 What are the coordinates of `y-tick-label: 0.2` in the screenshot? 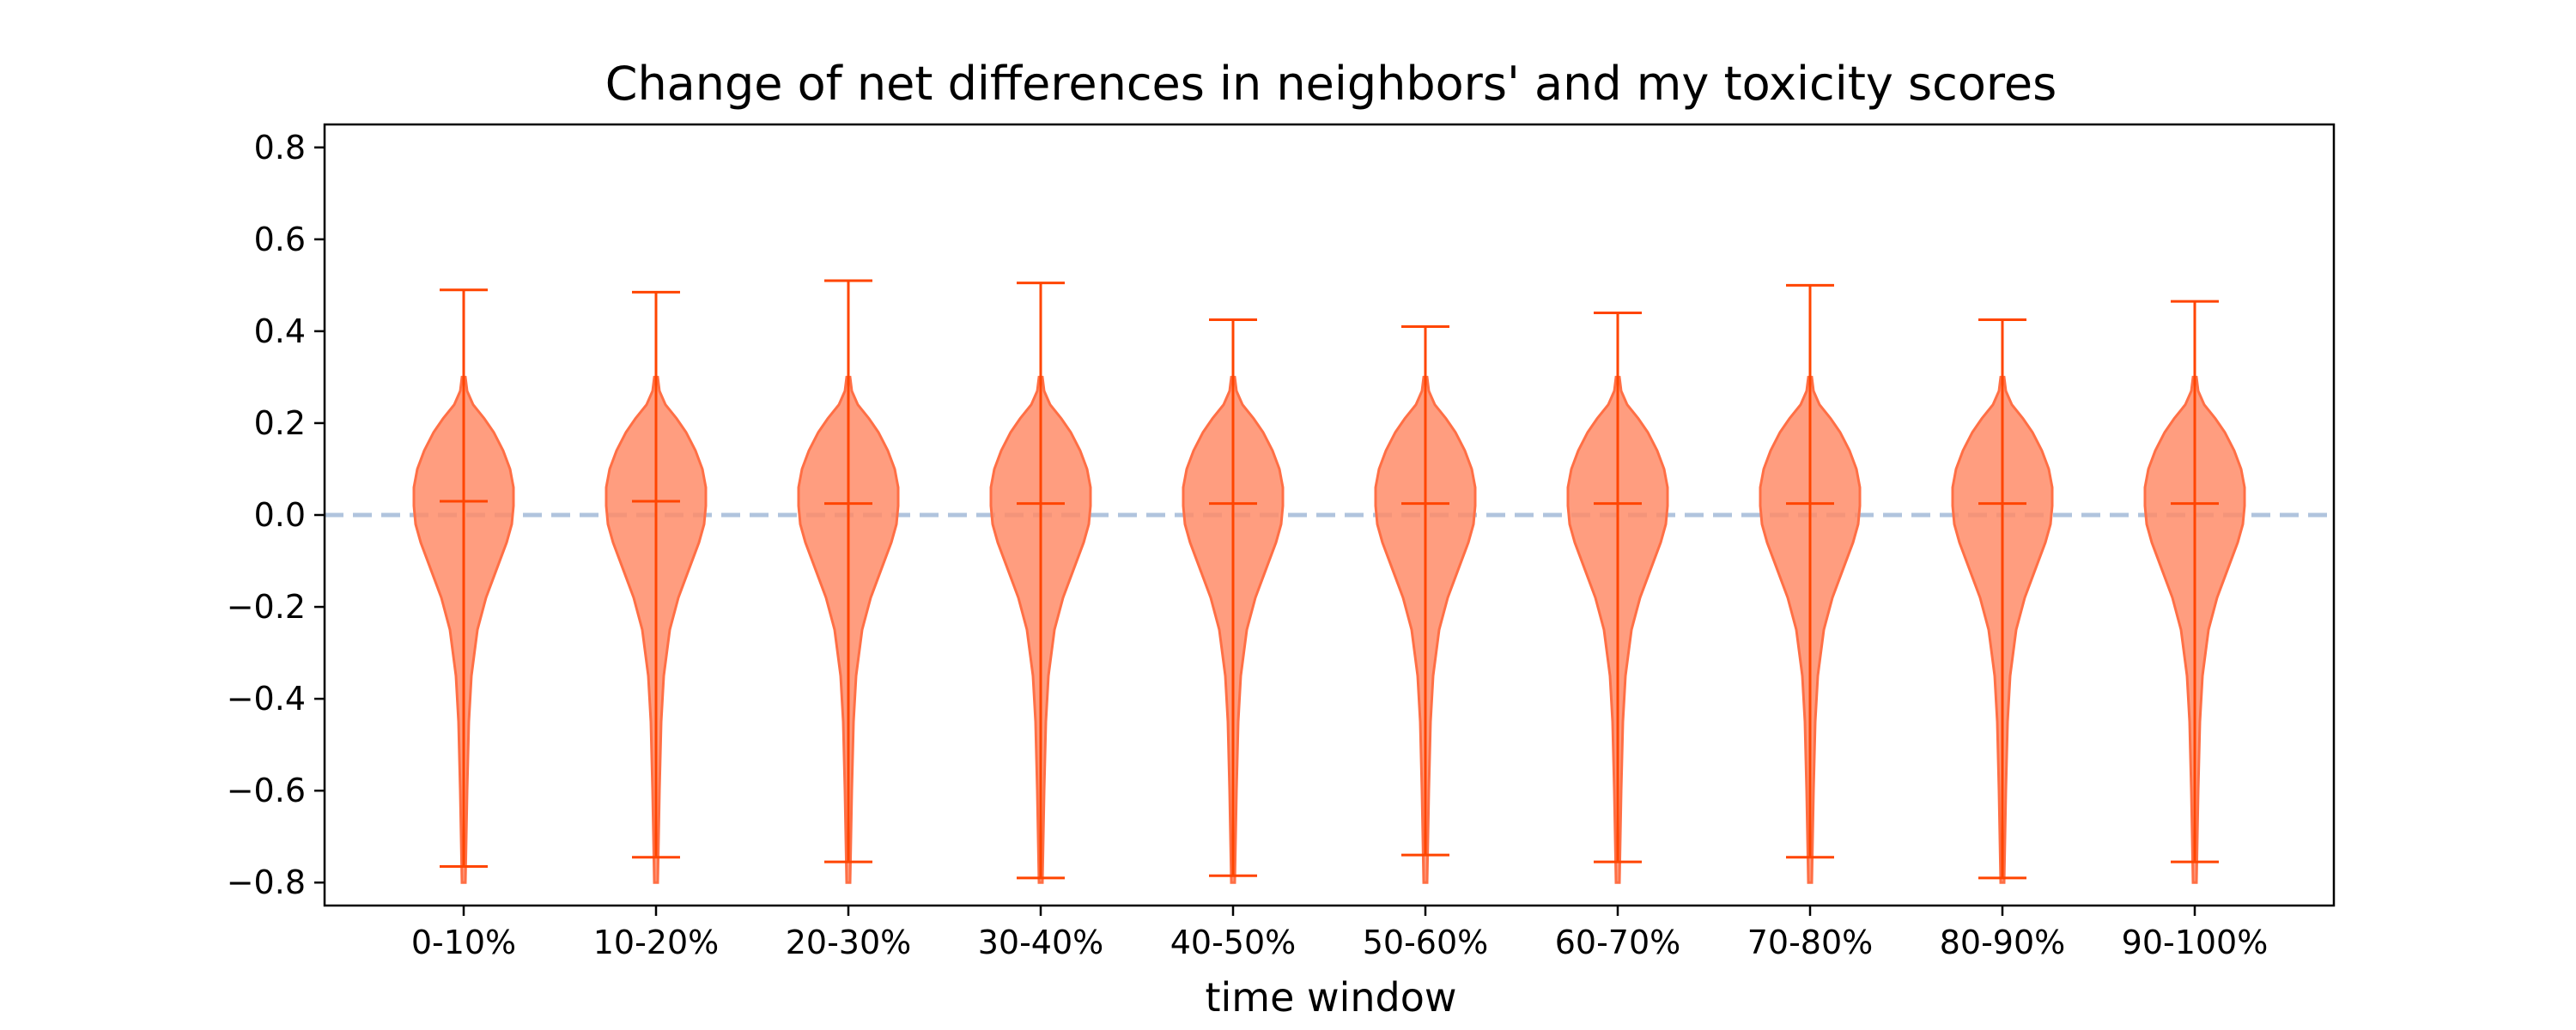 It's located at (280, 423).